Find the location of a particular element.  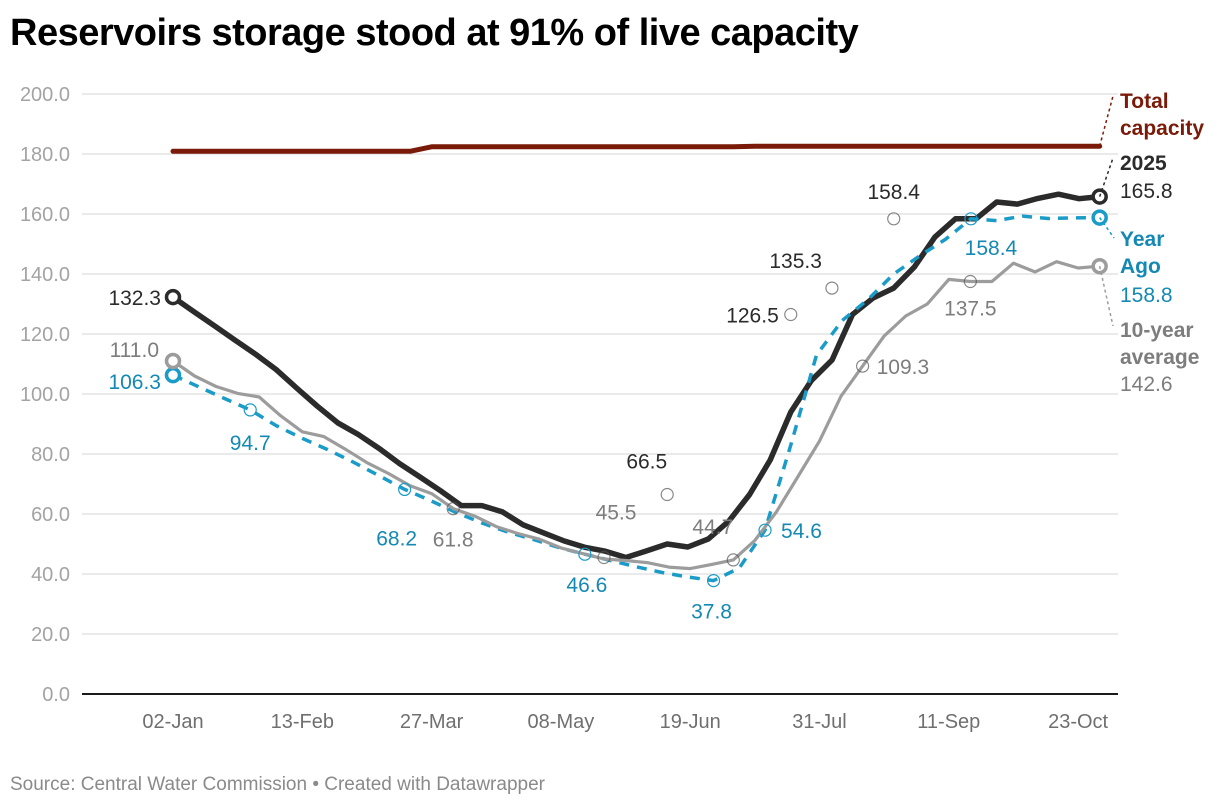

data-label: 44.7 is located at coordinates (712, 527).